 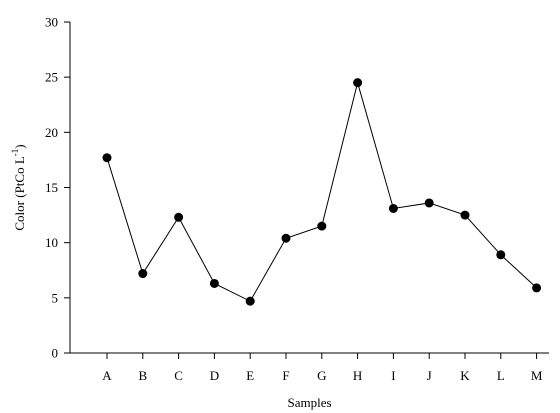 I want to click on y-tick-label: 5, so click(x=55, y=297).